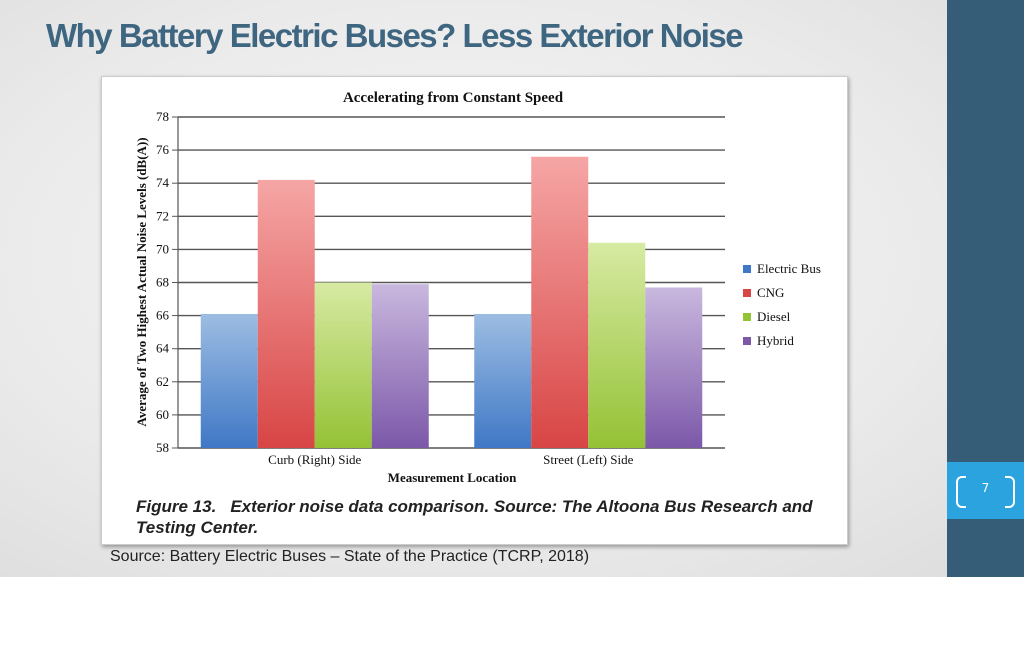  I want to click on y-tick-label: 64, so click(163, 348).